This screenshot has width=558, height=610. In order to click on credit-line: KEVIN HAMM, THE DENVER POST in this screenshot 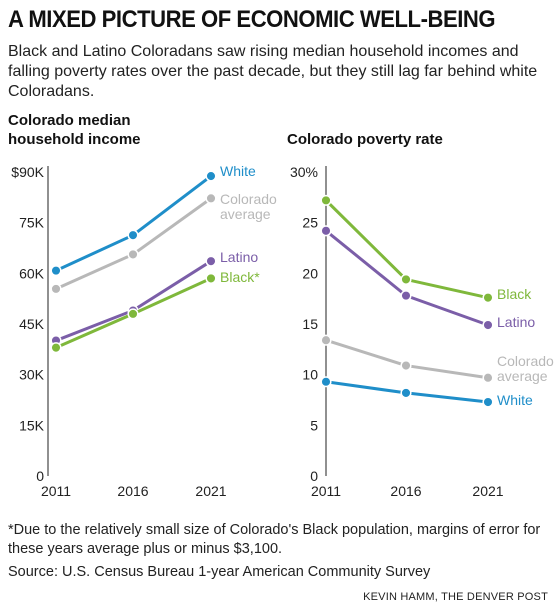, I will do `click(455, 597)`.